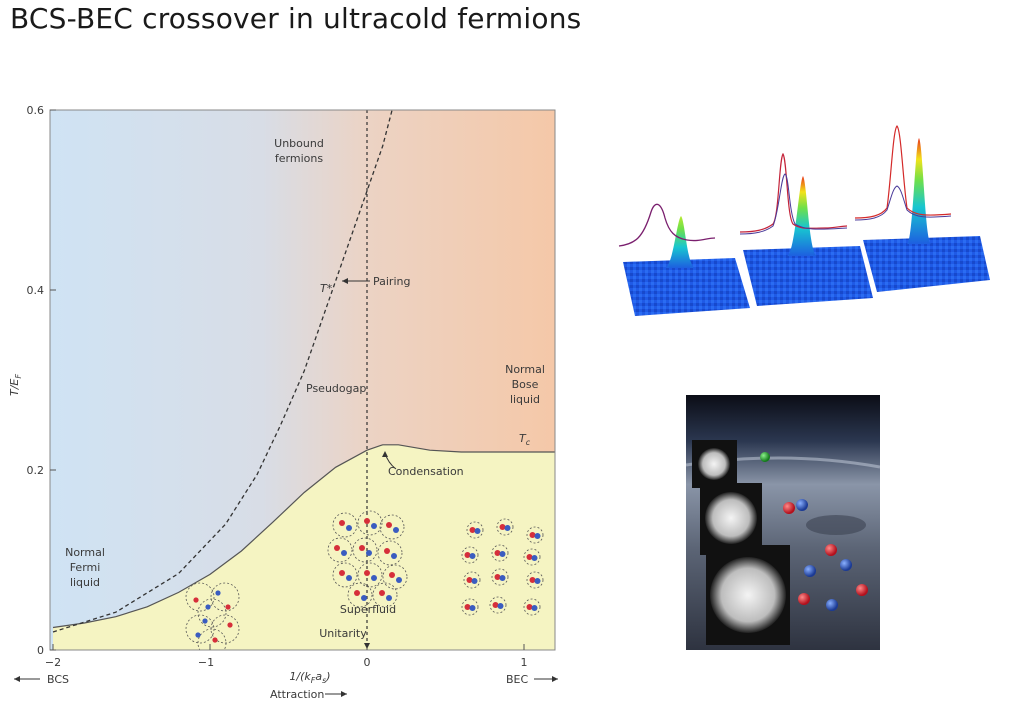 The image size is (1012, 706). Describe the element at coordinates (58, 679) in the screenshot. I see `bcs-label: BCS` at that location.